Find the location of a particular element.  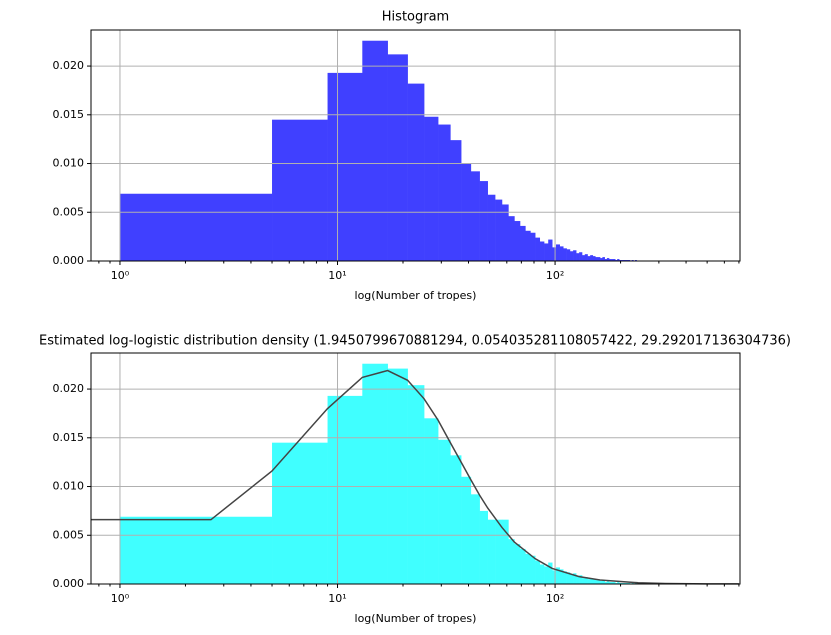

y-tick-label: 0.010 is located at coordinates (69, 163).